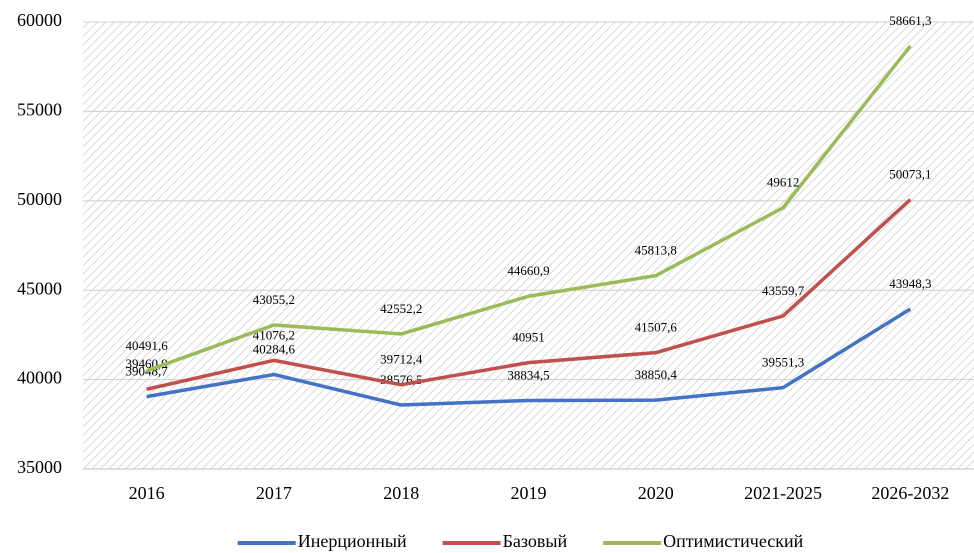  I want to click on legend-label: Инерционный, so click(352, 541).